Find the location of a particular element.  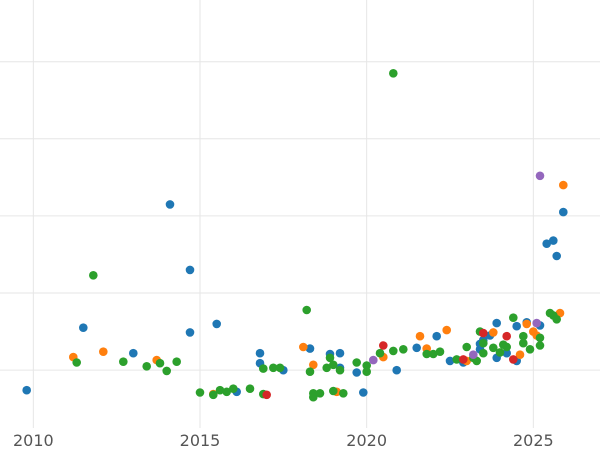

x-tick-label: 2025 is located at coordinates (533, 440).